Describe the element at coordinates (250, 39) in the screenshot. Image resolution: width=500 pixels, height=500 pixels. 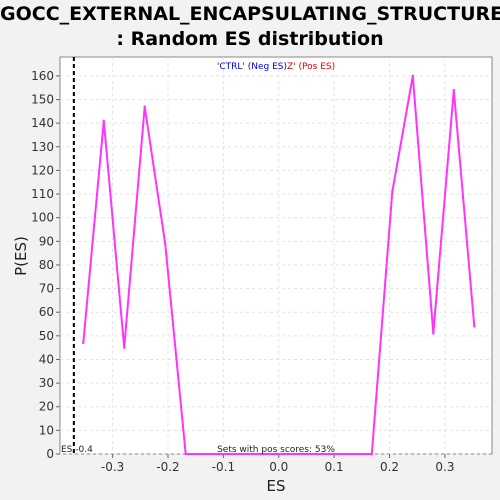
I see `chart-title-line-2: : Random ES distribution` at that location.